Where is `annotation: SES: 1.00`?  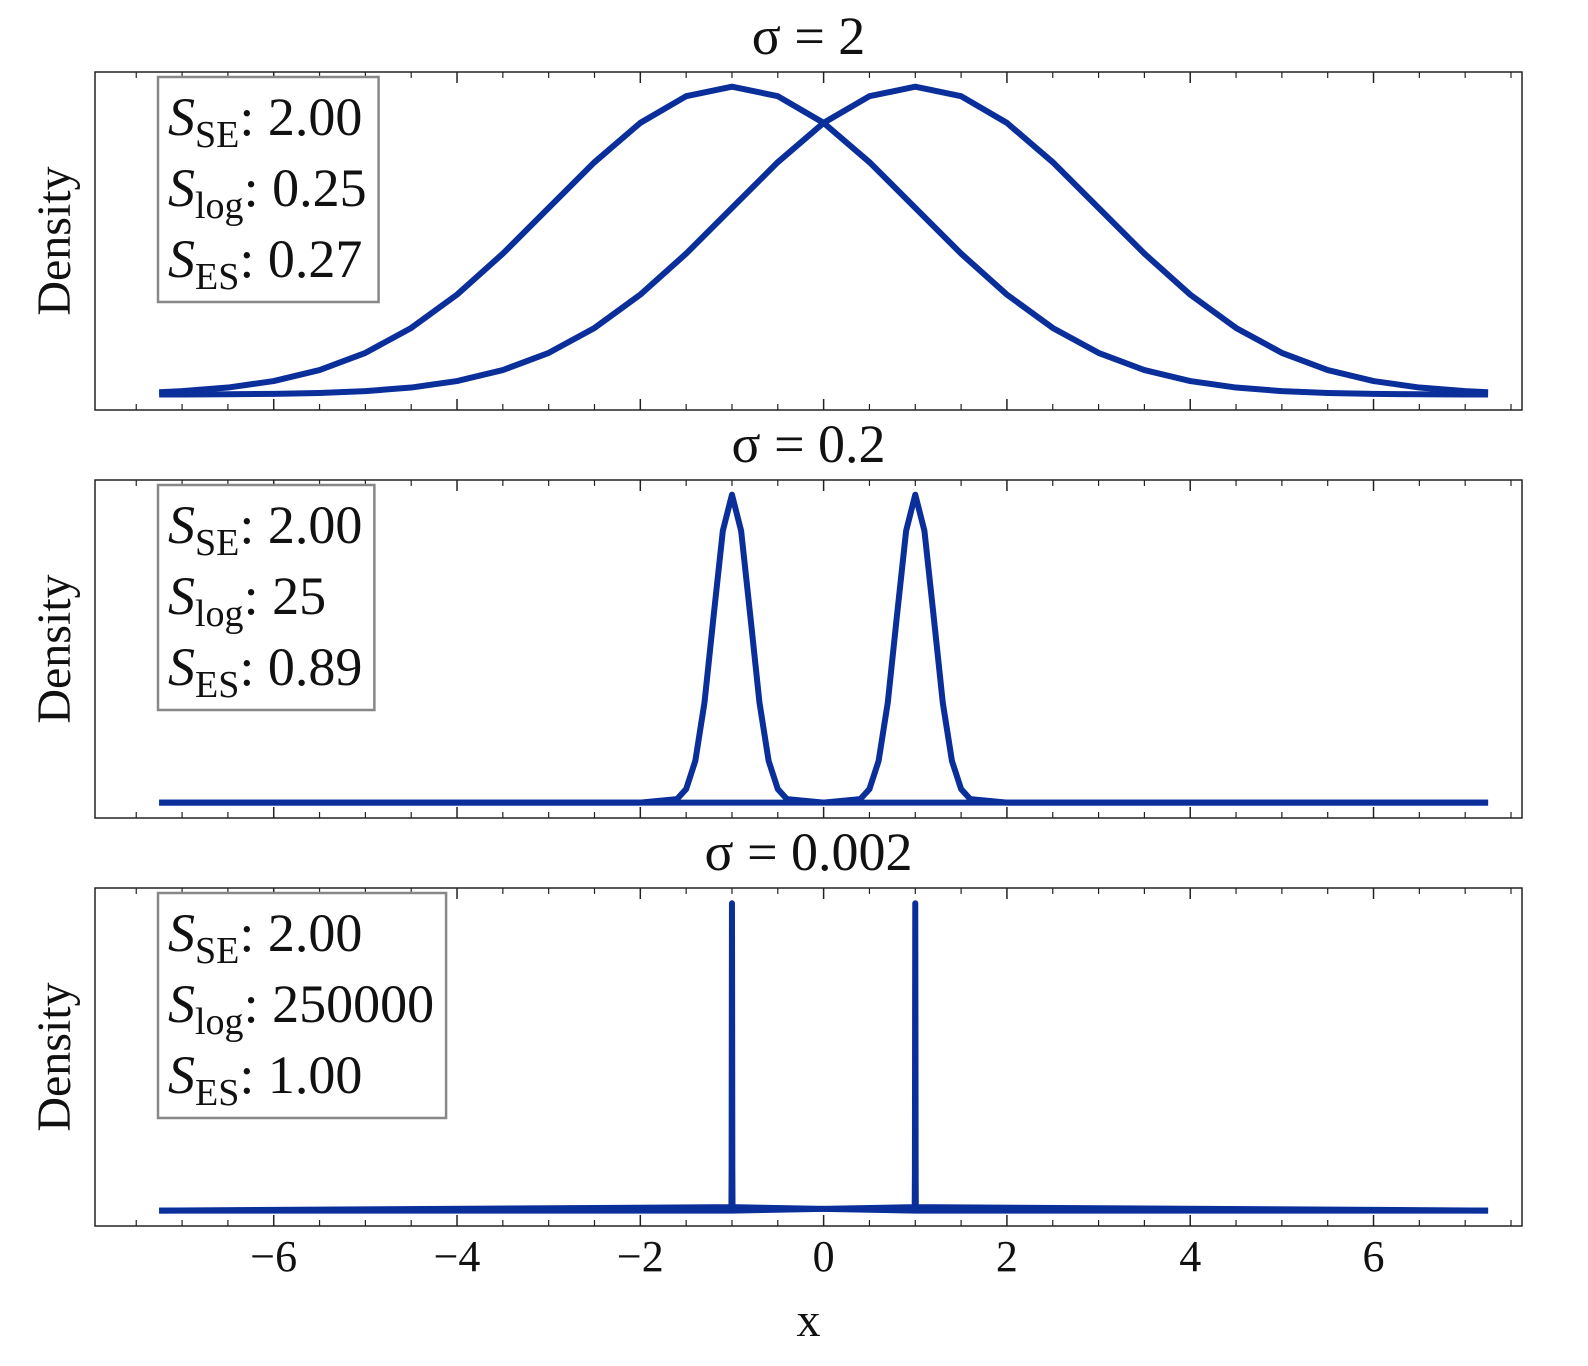 annotation: SES: 1.00 is located at coordinates (265, 1079).